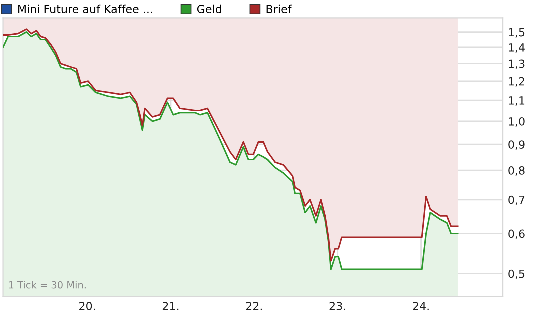  What do you see at coordinates (517, 65) in the screenshot?
I see `y-tick-label: 1,3` at bounding box center [517, 65].